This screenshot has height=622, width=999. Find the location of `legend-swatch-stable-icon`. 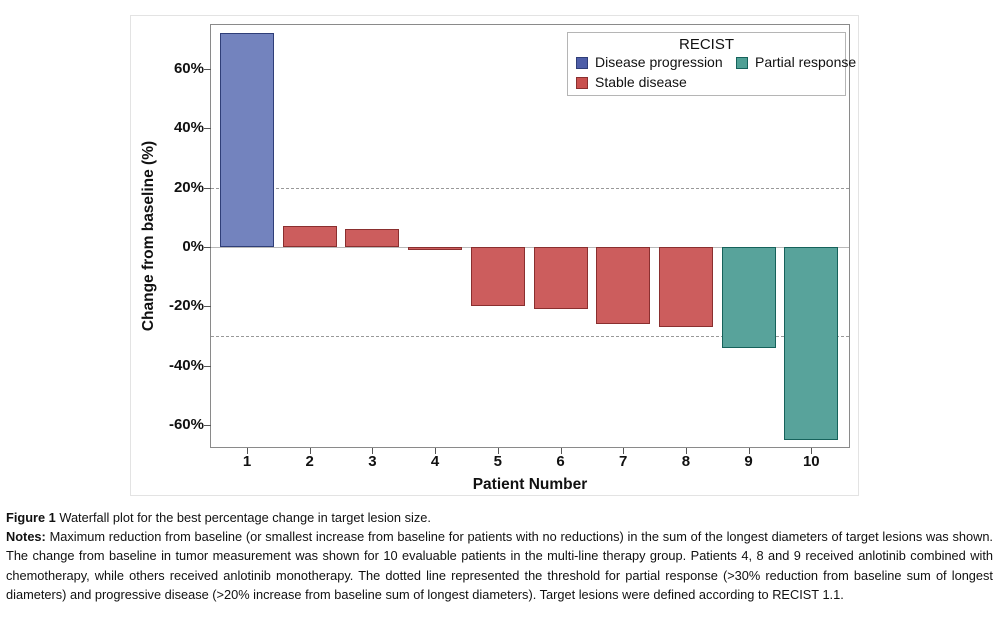

legend-swatch-stable-icon is located at coordinates (582, 82).